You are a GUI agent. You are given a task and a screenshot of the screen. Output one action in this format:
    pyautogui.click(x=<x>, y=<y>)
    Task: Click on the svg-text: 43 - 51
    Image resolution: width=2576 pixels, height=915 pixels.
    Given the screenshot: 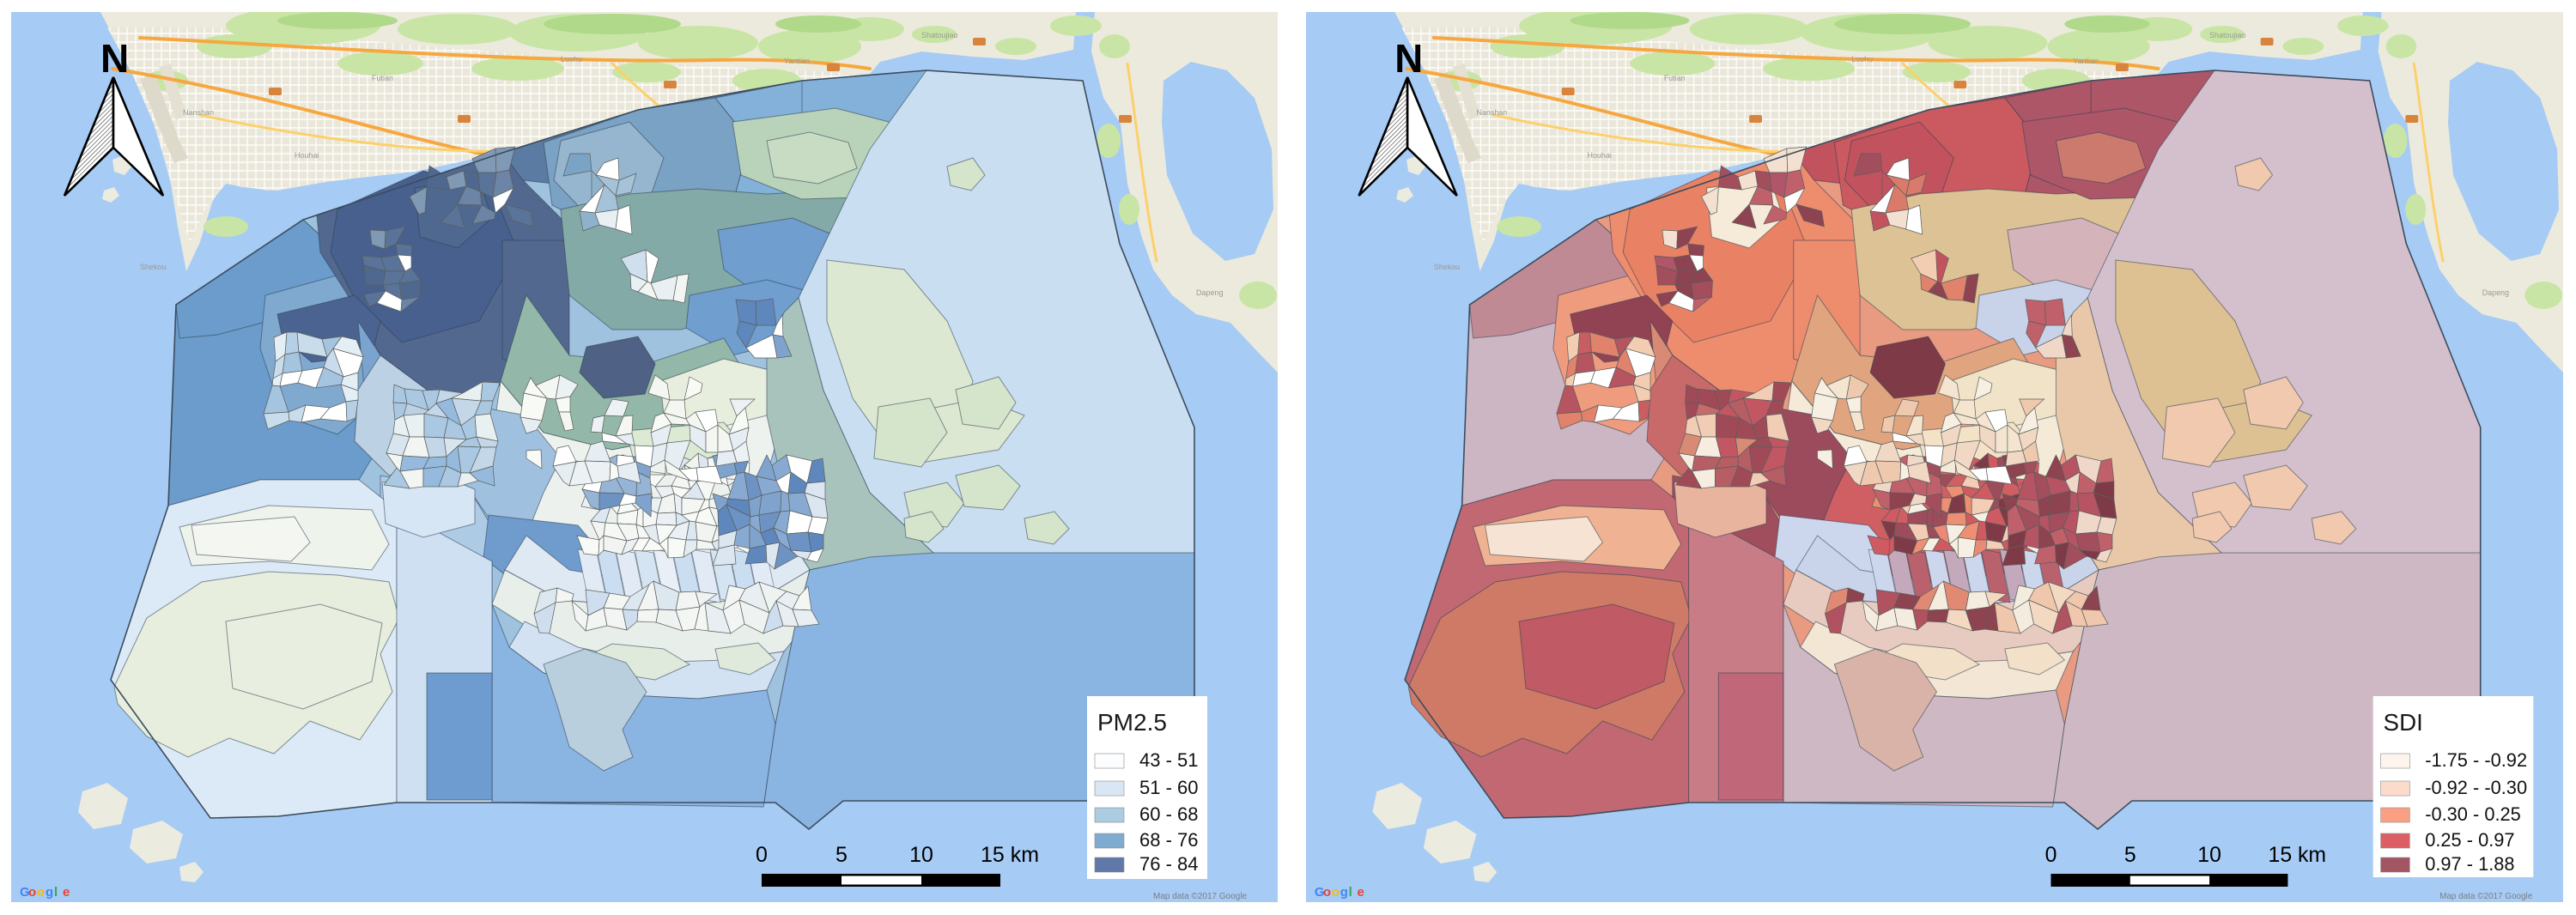 What is the action you would take?
    pyautogui.click(x=1169, y=760)
    